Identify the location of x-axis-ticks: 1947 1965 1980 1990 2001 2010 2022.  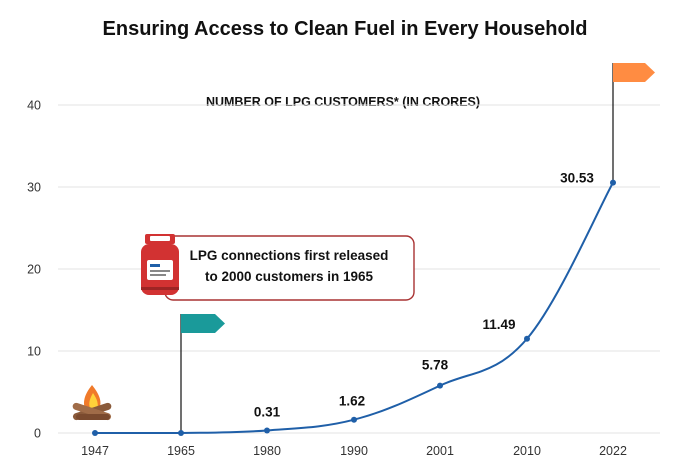
(354, 451).